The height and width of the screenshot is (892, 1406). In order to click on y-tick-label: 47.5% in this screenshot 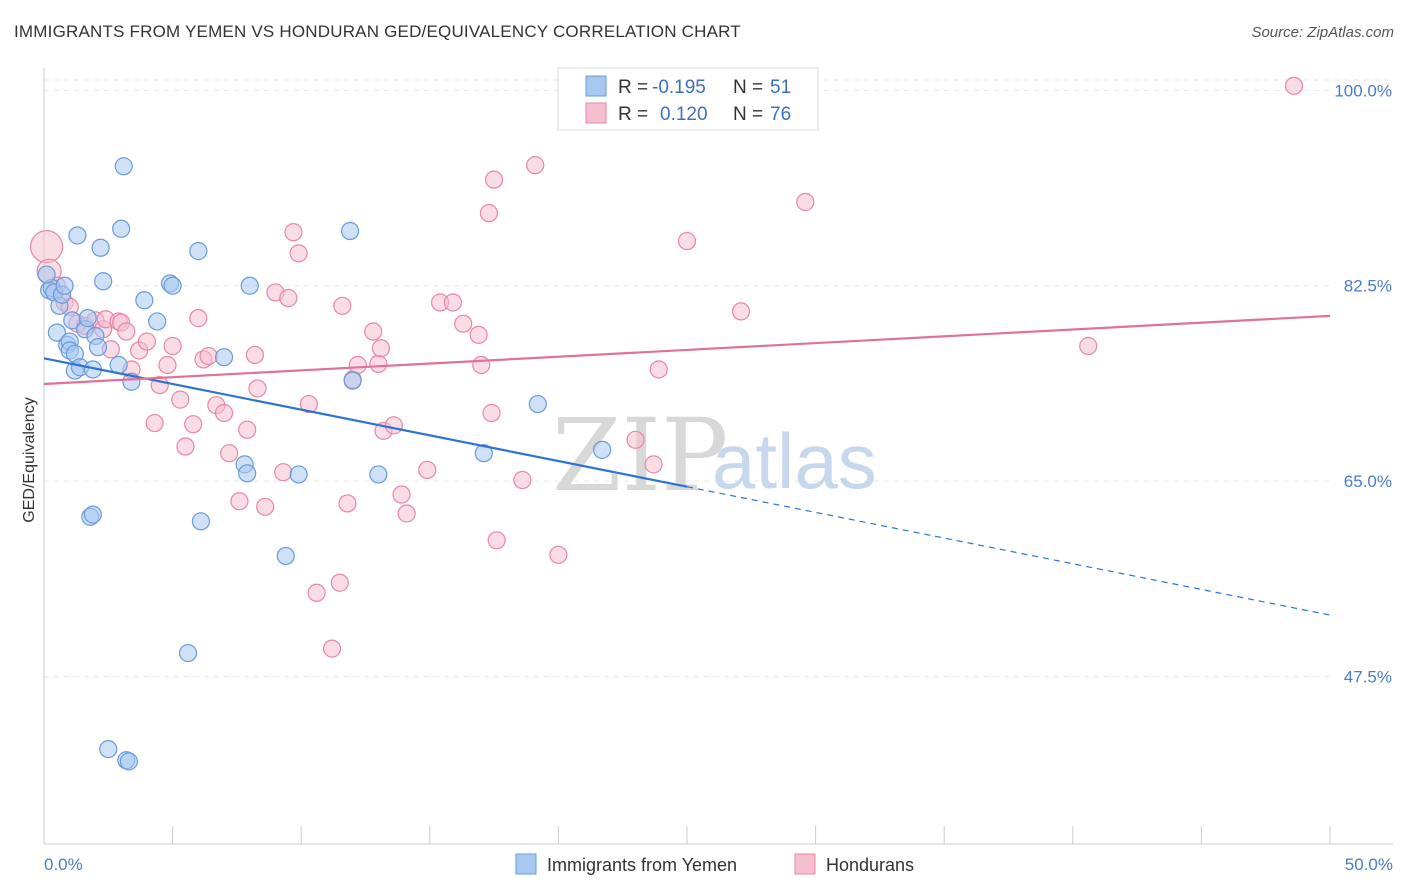, I will do `click(1368, 677)`.